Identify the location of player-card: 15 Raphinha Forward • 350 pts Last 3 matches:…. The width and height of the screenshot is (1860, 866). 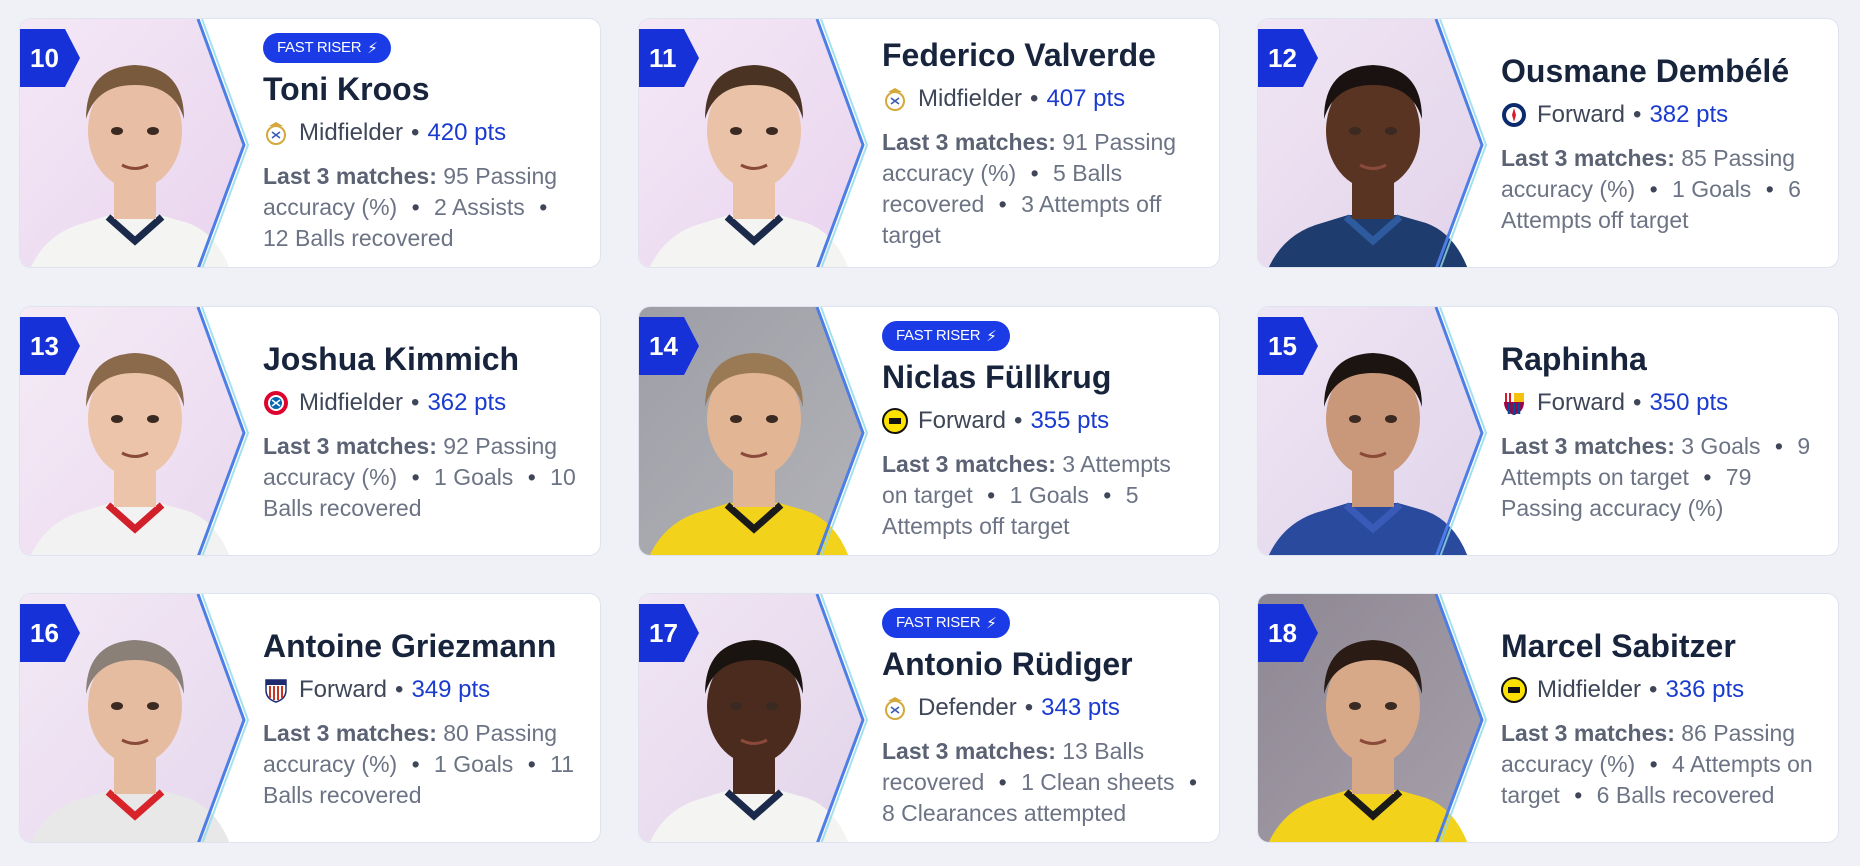
(1548, 431).